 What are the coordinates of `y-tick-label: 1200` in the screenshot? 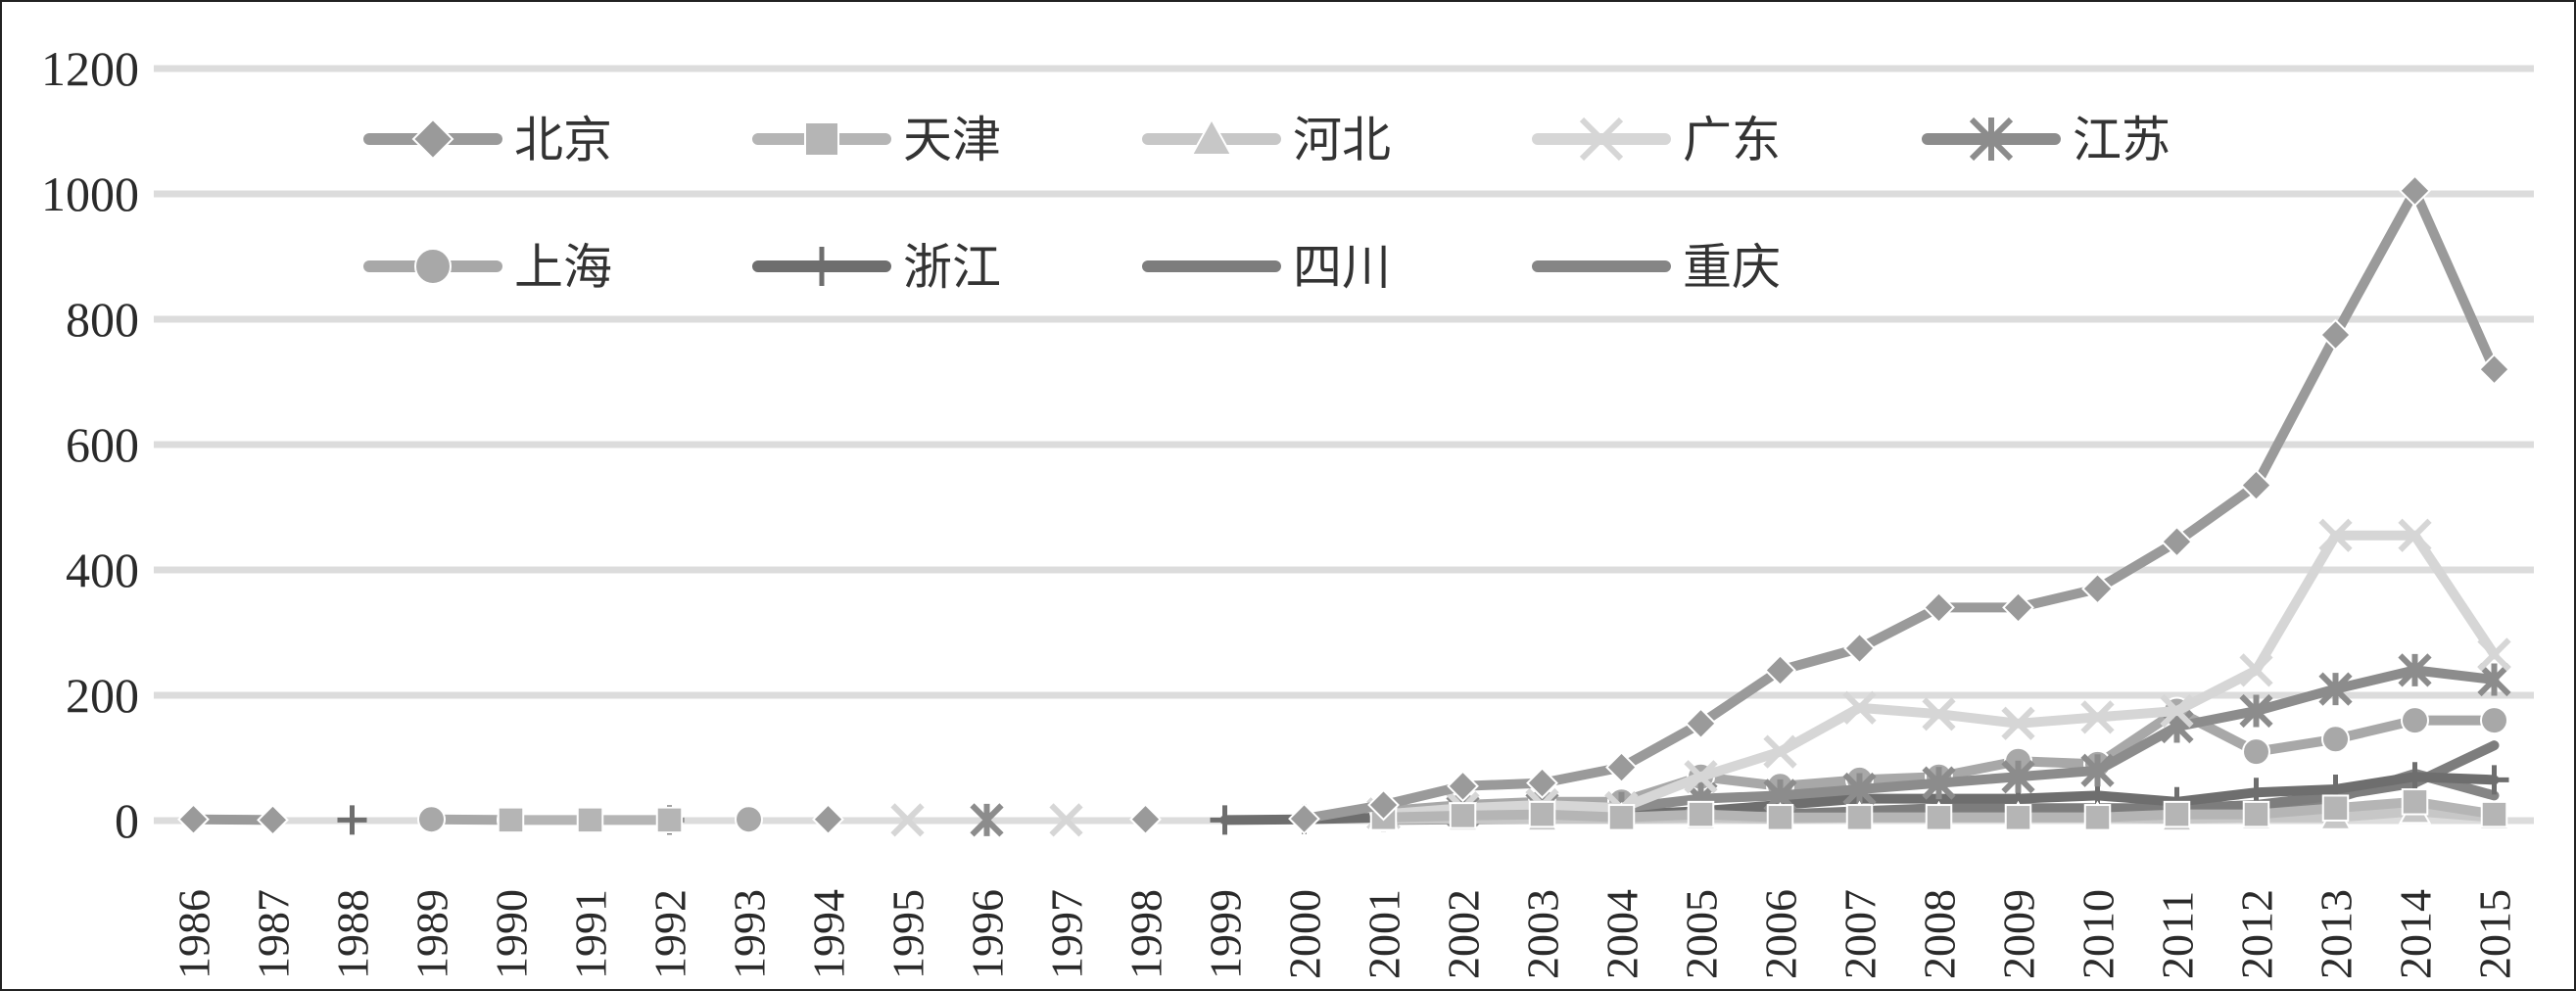 It's located at (90, 68).